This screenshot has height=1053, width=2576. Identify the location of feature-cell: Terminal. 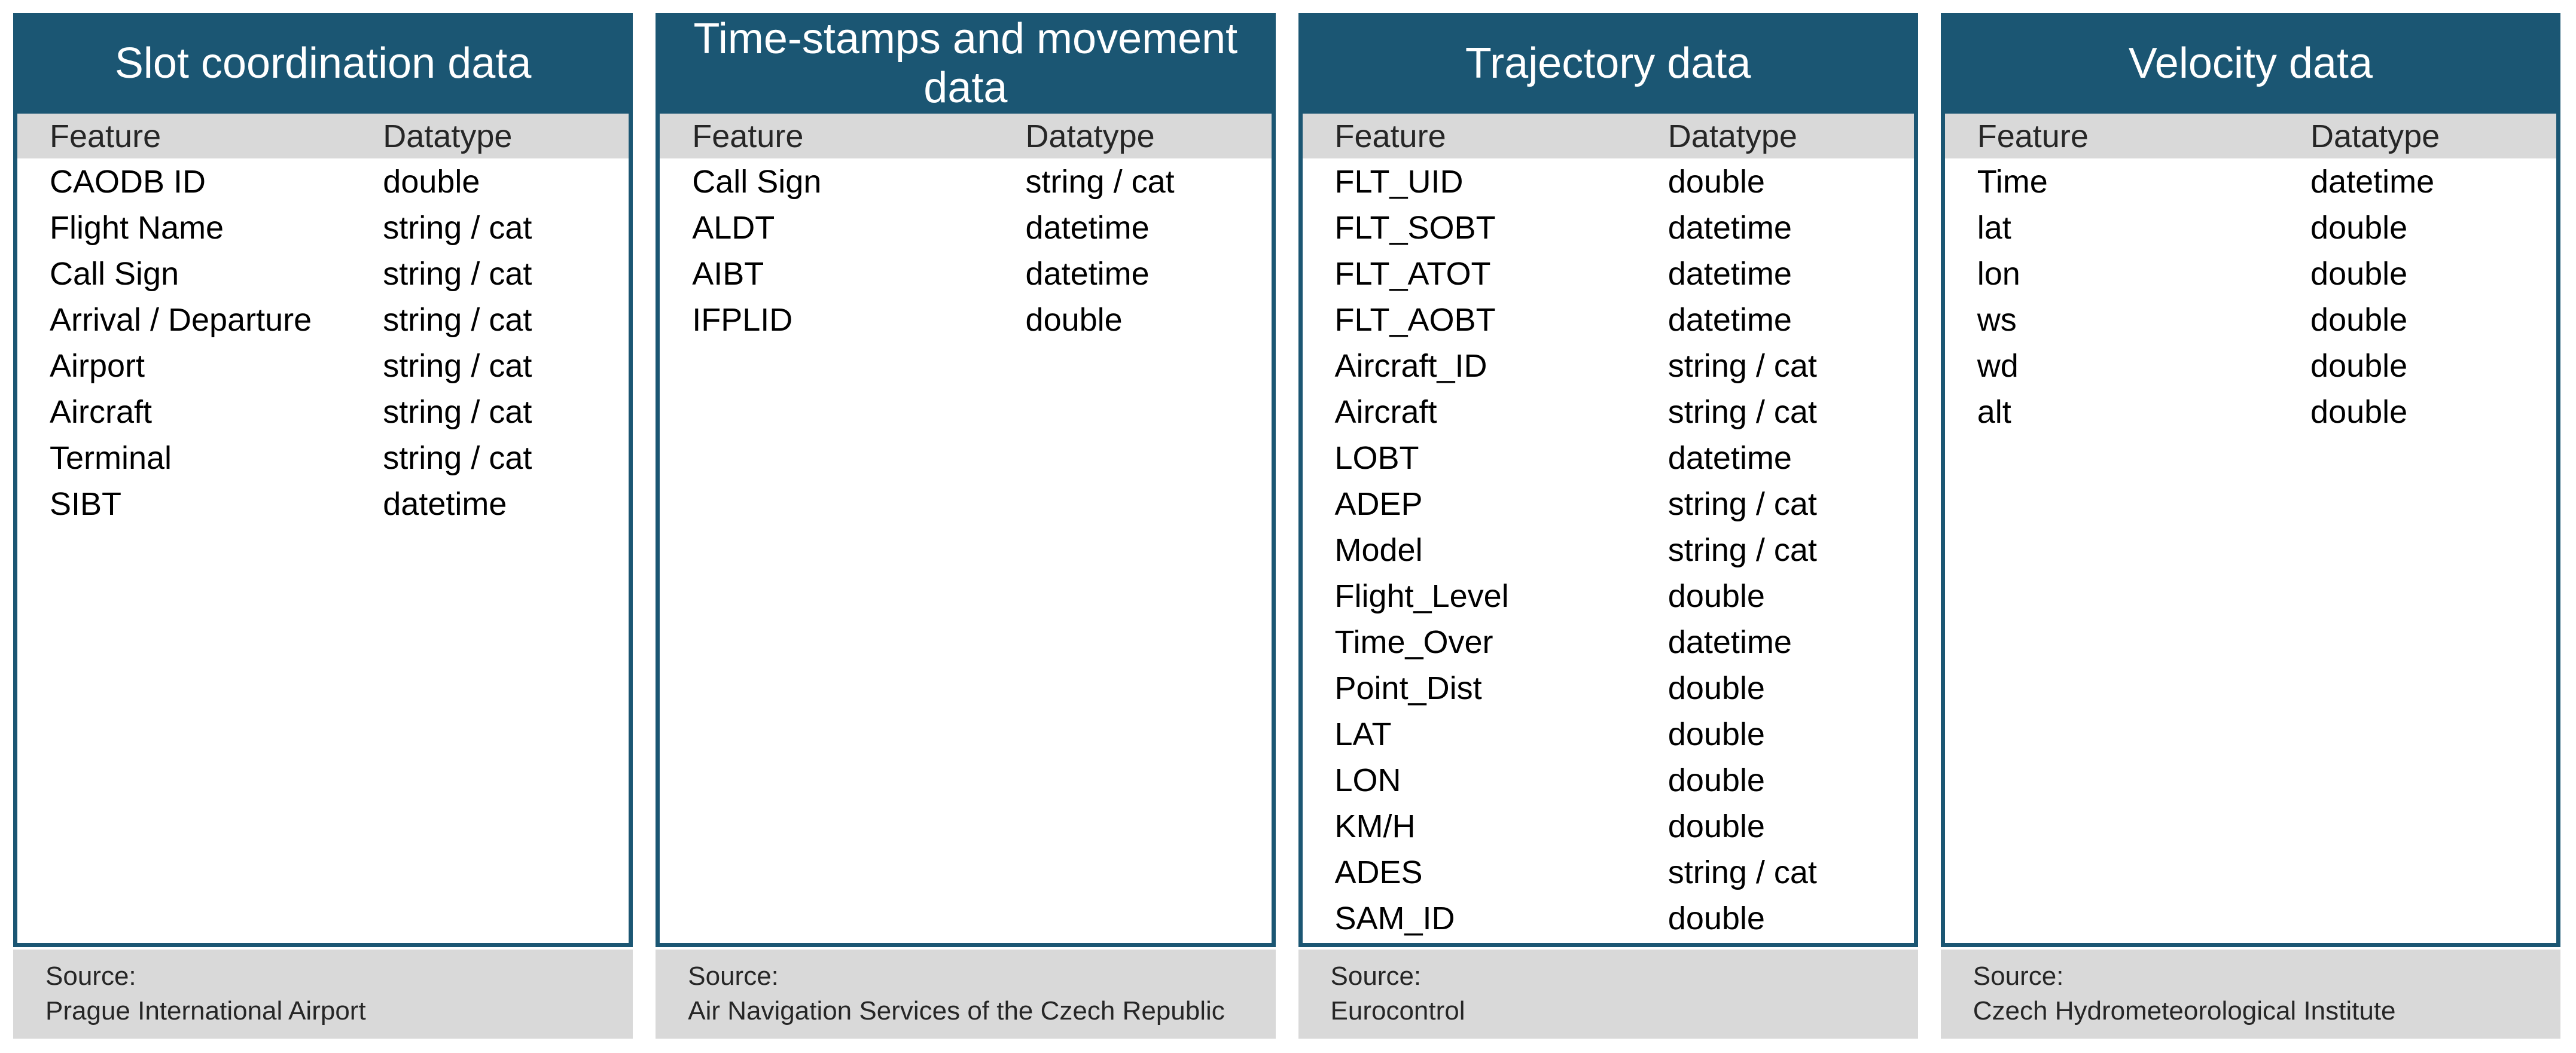
(111, 458).